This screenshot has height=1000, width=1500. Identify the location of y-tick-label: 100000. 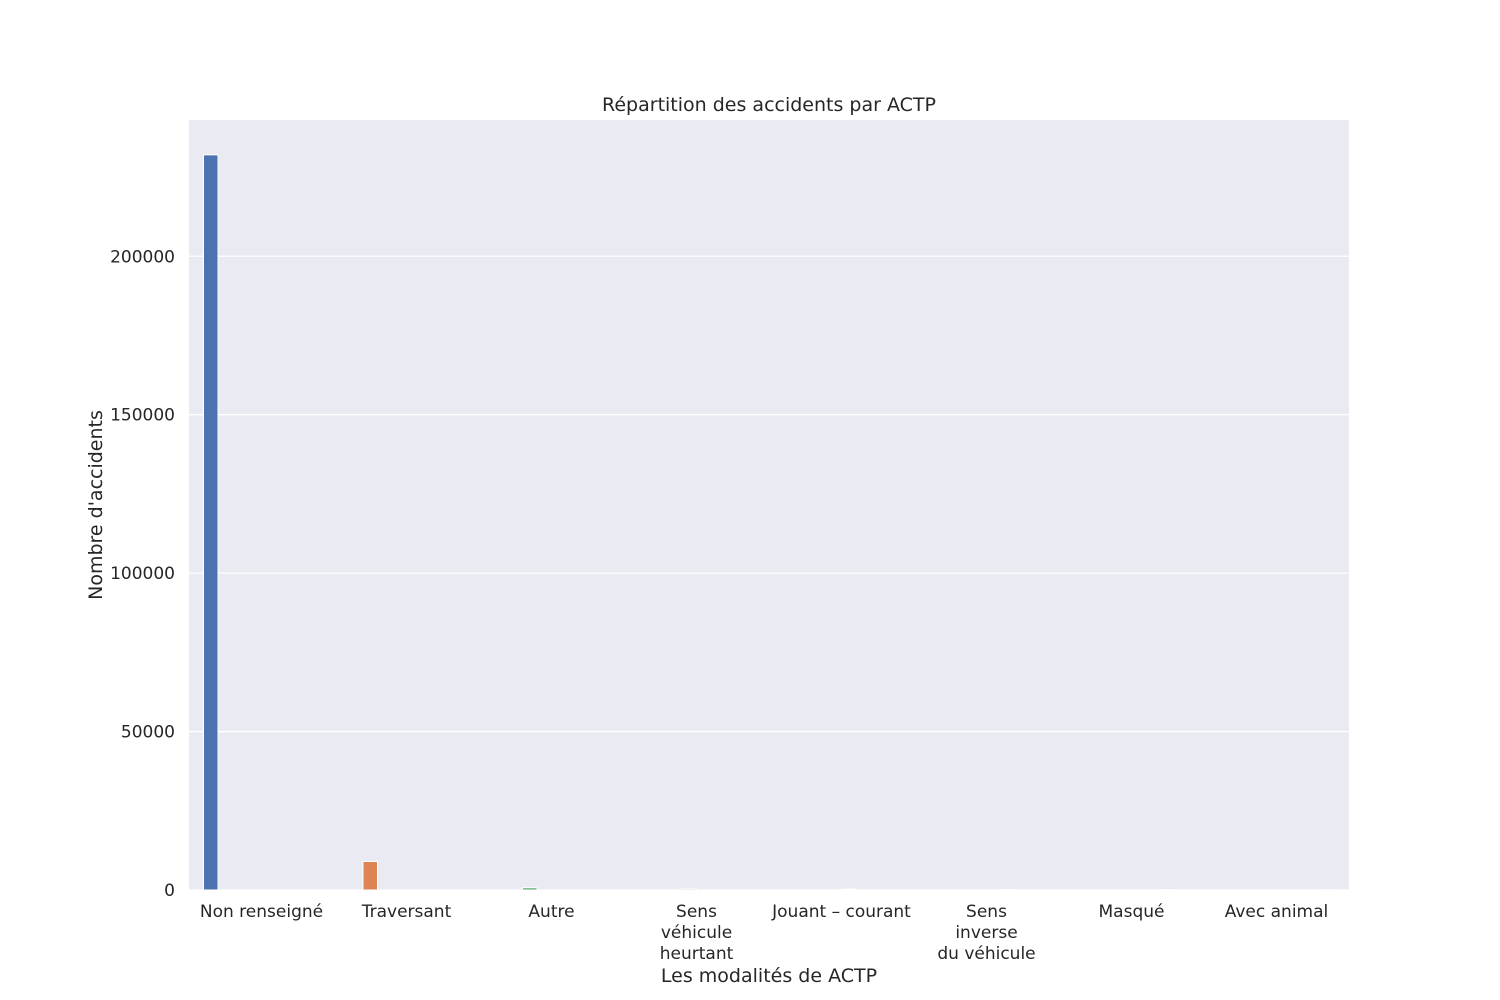
(142, 574).